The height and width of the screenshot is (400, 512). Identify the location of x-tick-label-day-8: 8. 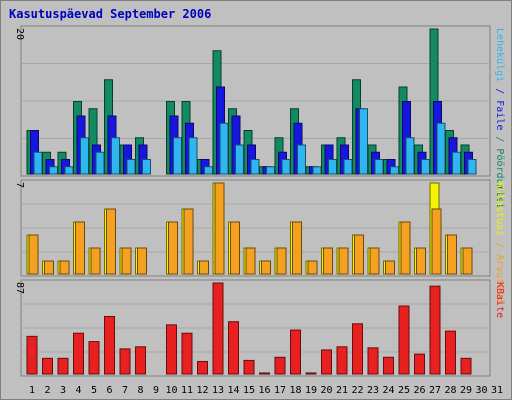
(140, 390).